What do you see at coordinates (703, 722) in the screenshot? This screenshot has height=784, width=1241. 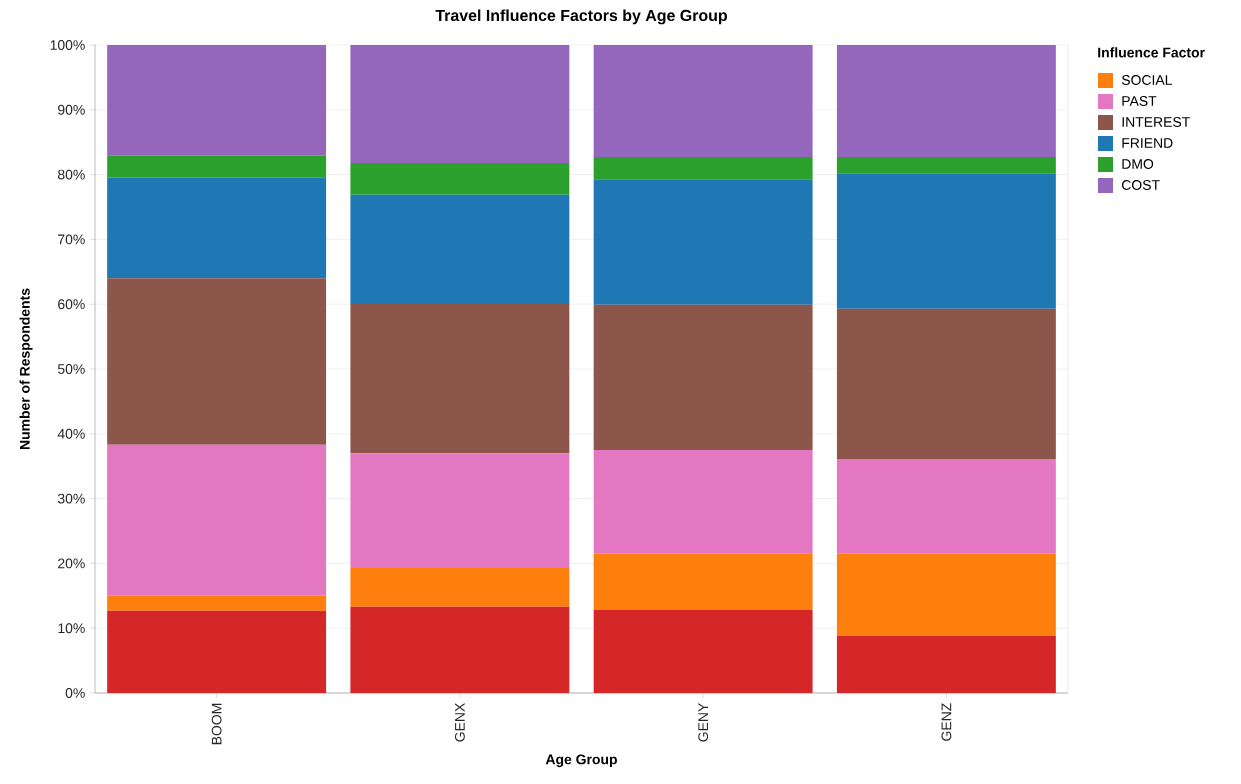 I see `x-tick-label: GENY` at bounding box center [703, 722].